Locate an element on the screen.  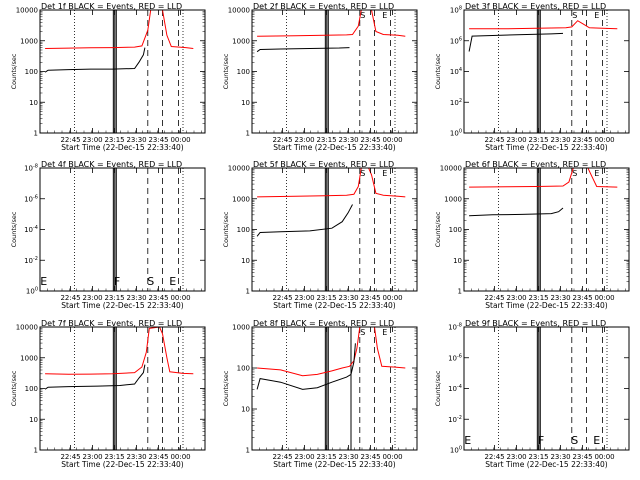
panel-title: Det 6f BLACK = Events, RED = LLD is located at coordinates (535, 164).